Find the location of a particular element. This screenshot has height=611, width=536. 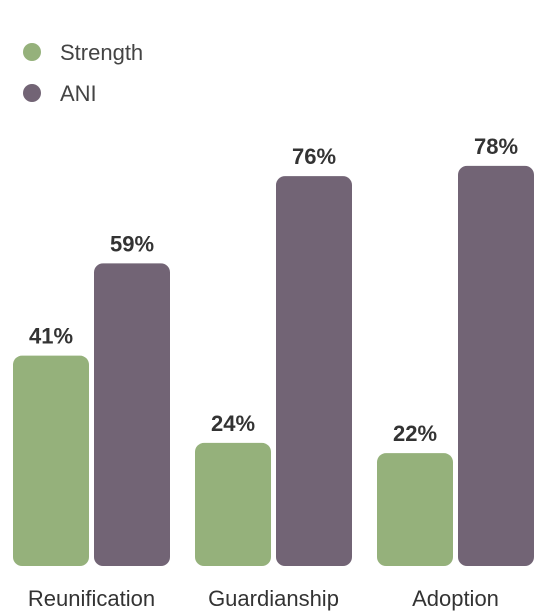

category-label-reunification: Reunification is located at coordinates (91, 598).